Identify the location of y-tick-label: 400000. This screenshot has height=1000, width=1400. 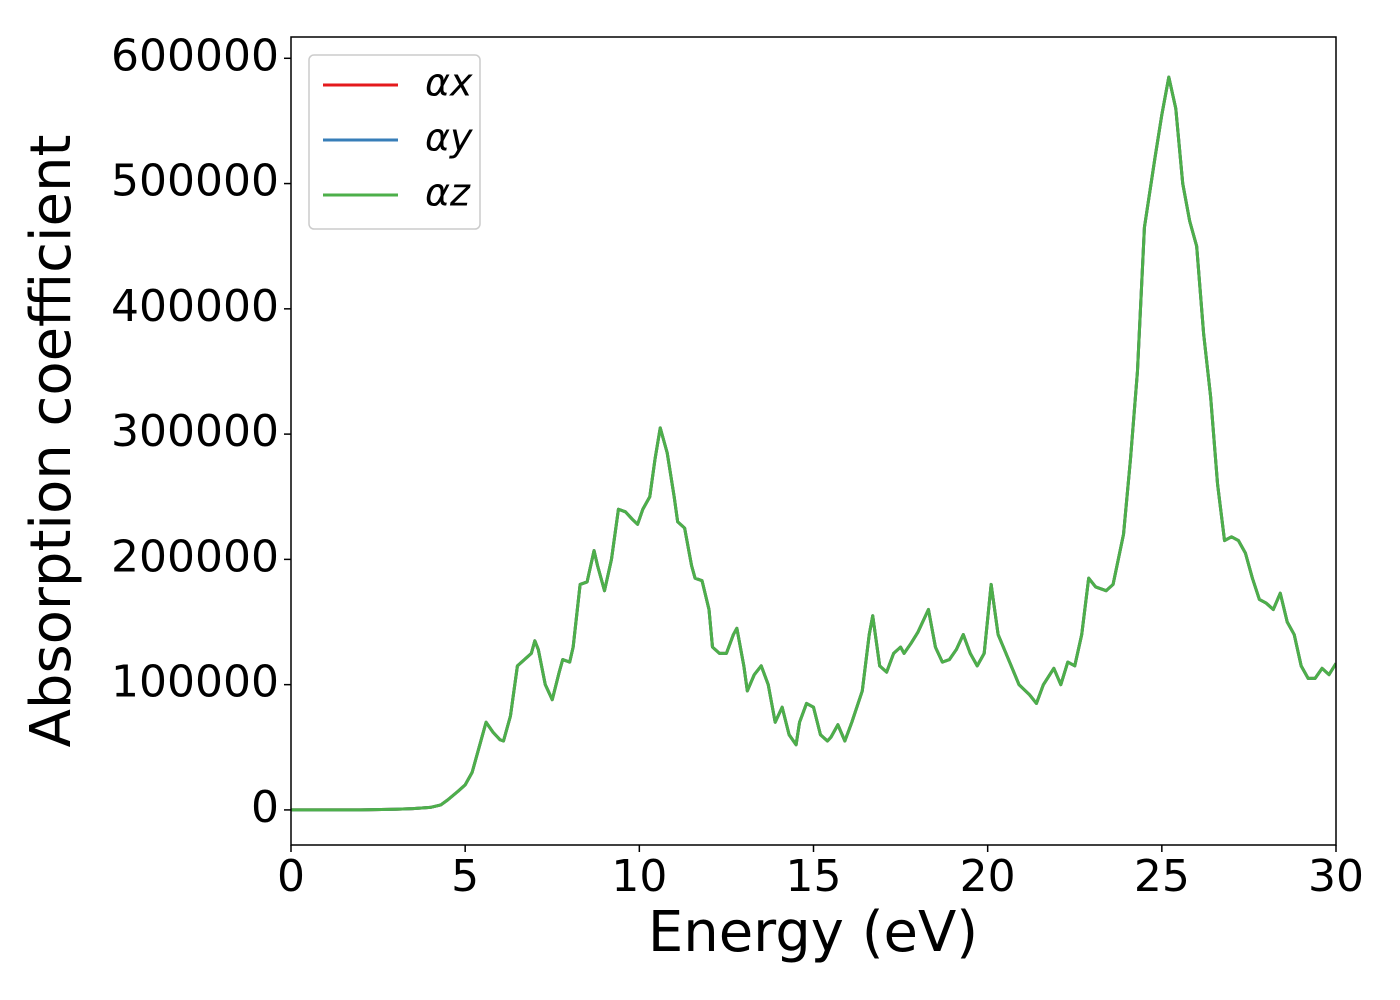
(195, 306).